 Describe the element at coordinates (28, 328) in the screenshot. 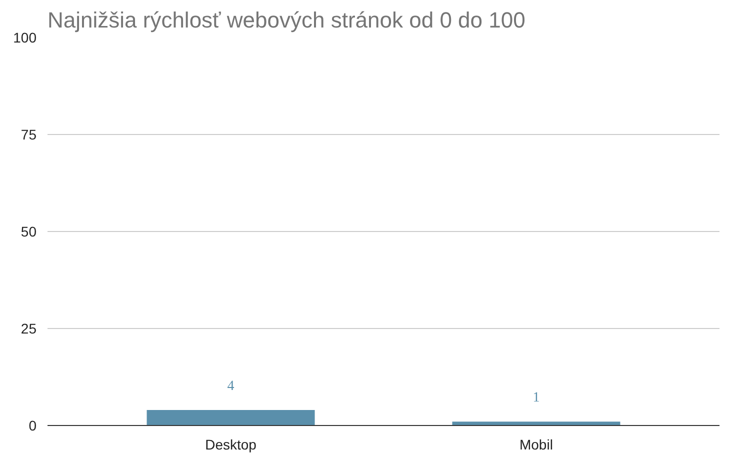

I see `y-tick-label: 25` at that location.